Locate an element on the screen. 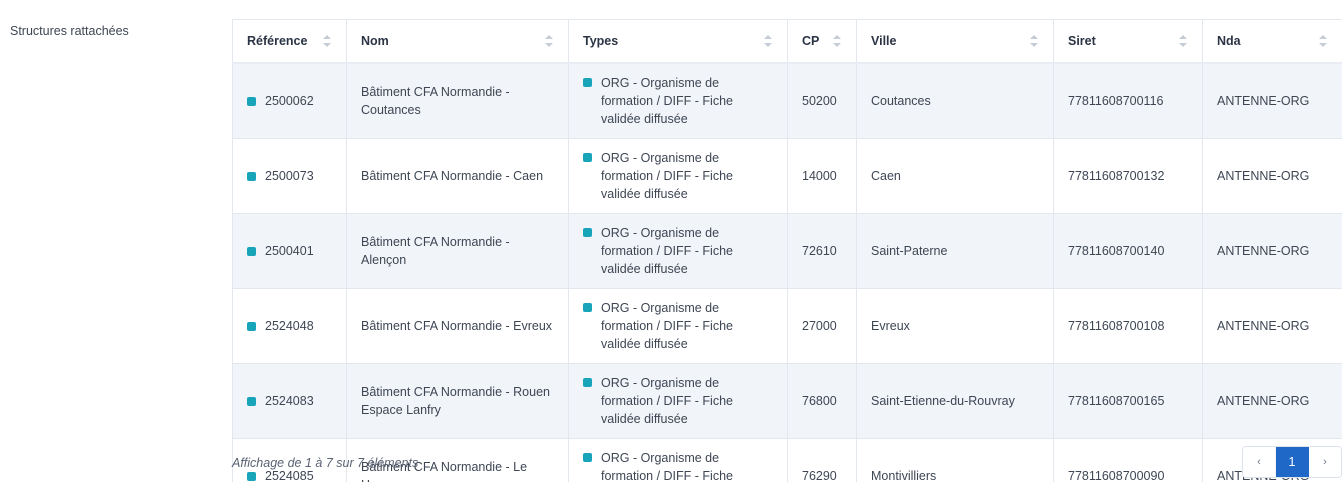  reference-value: 2500062 is located at coordinates (289, 101).